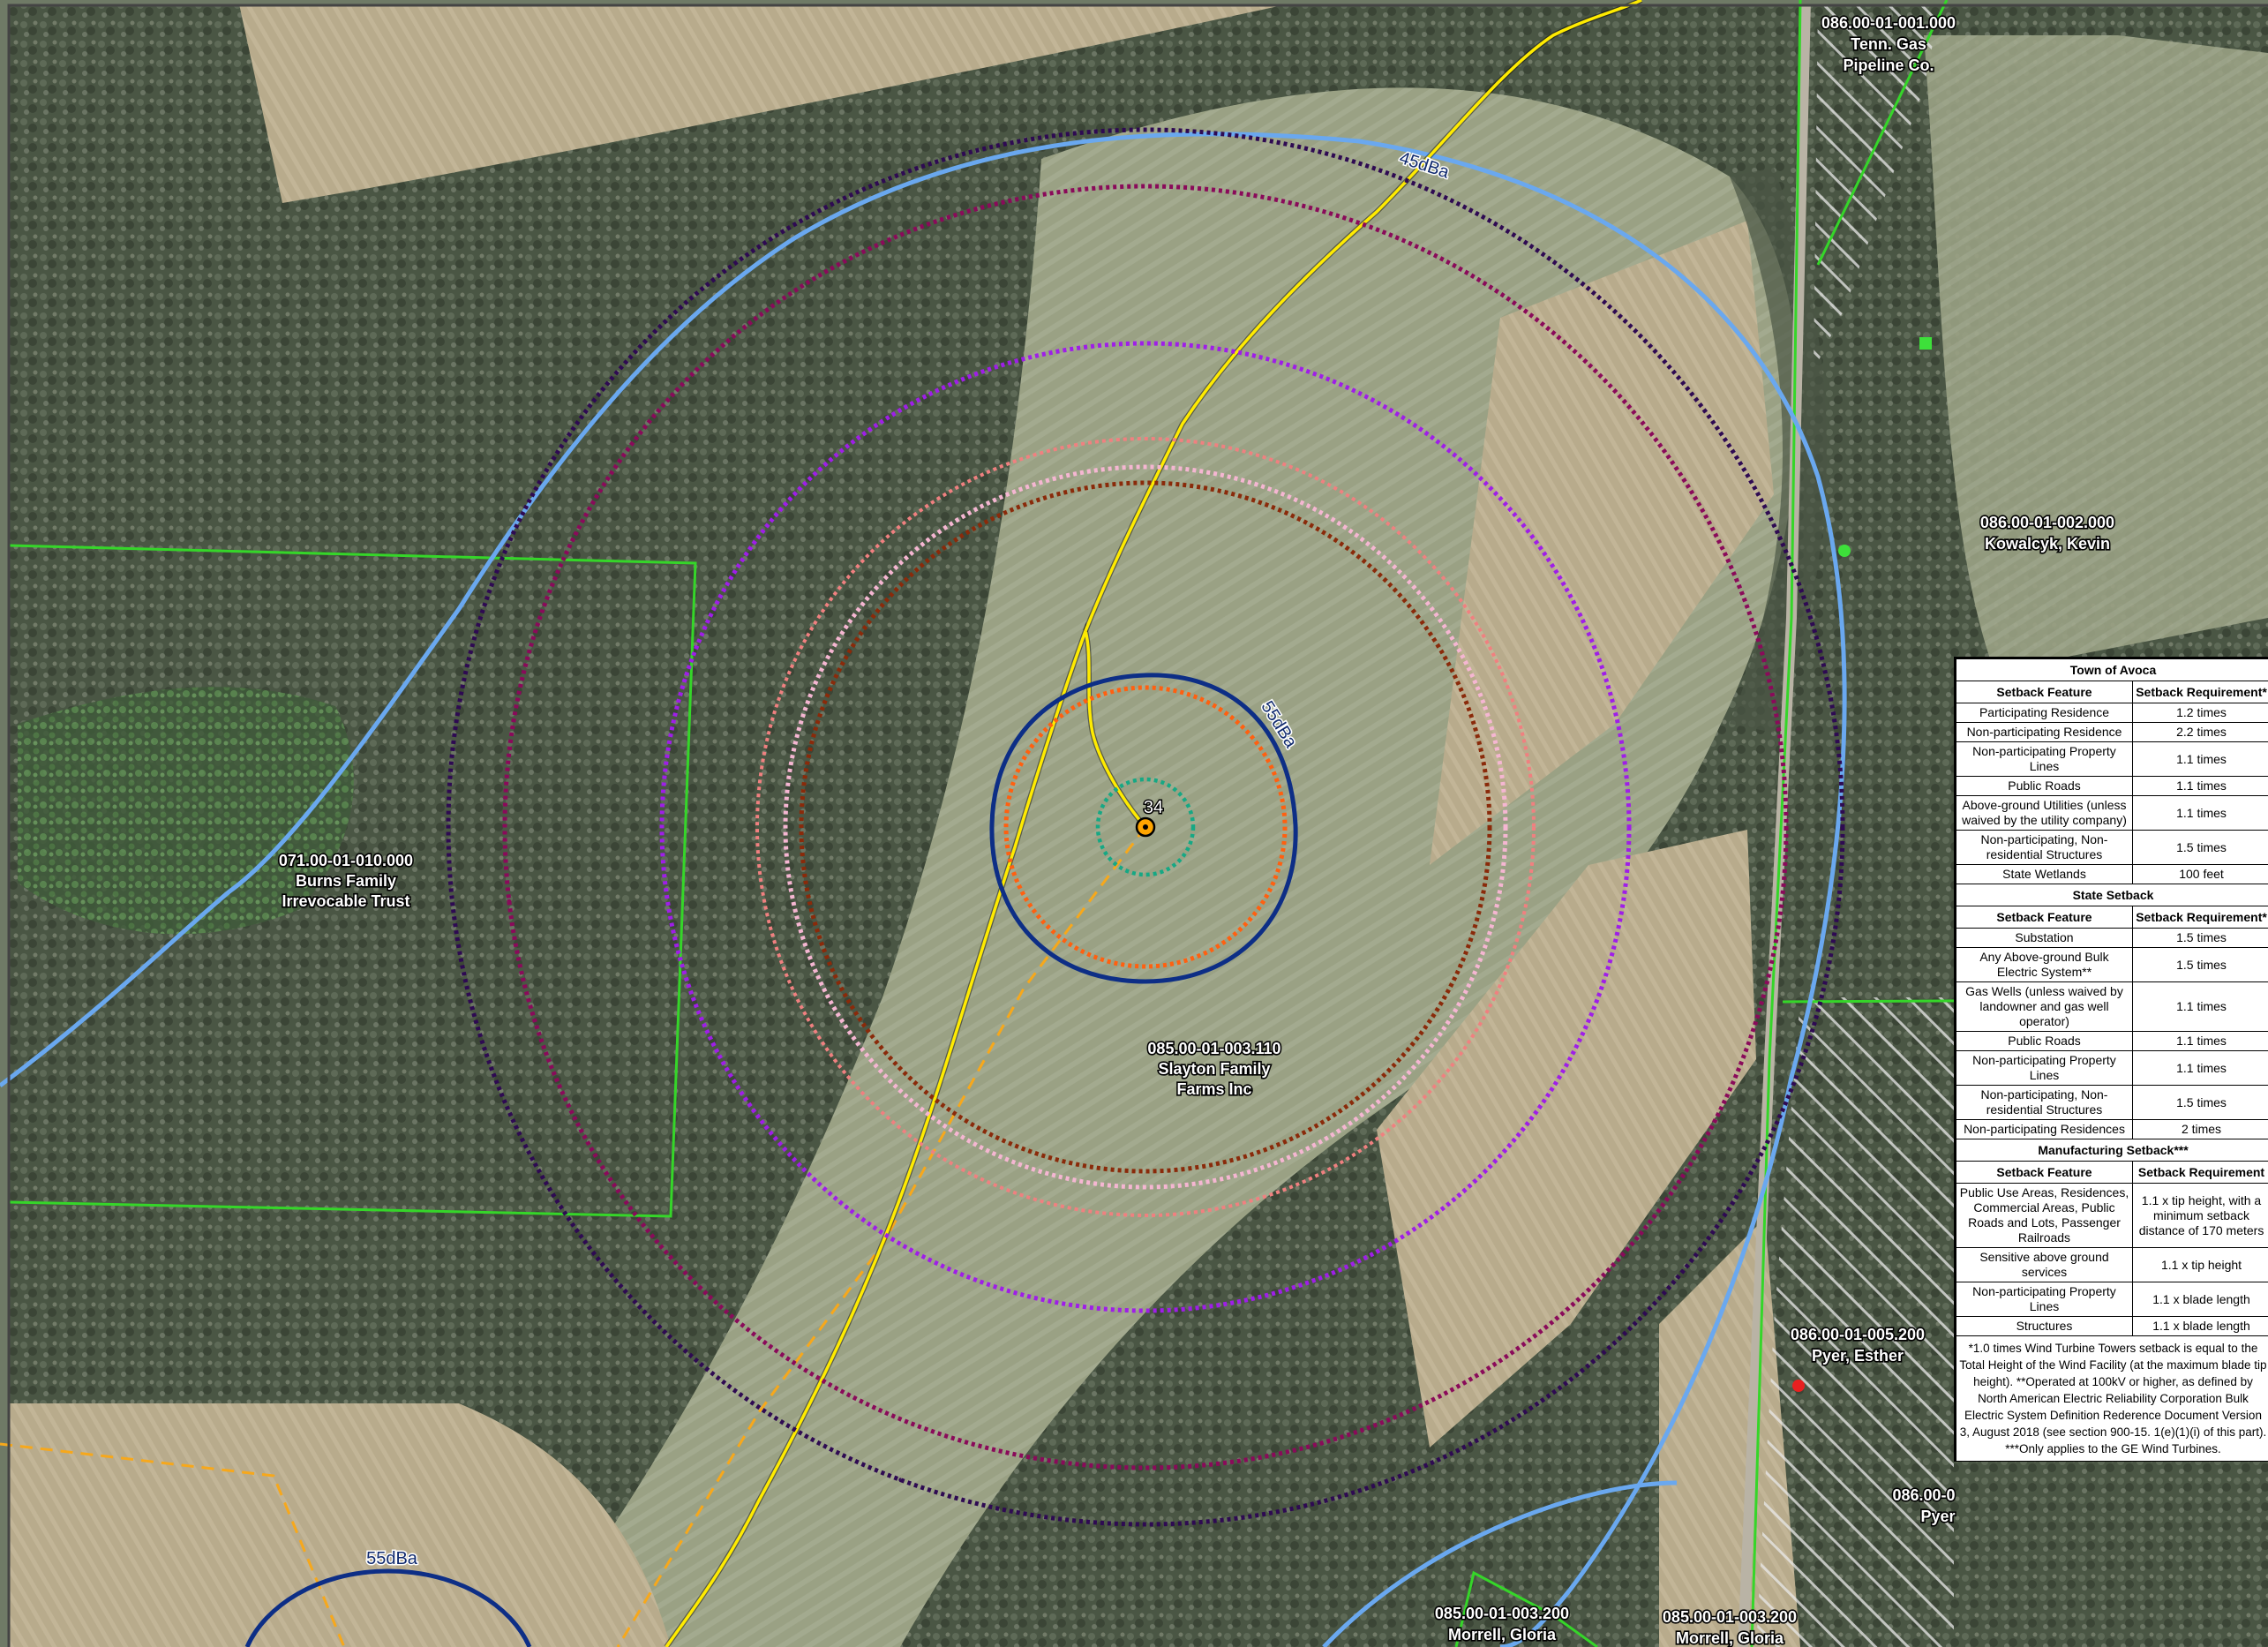  Describe the element at coordinates (173, 1544) in the screenshot. I see `collection-line` at that location.